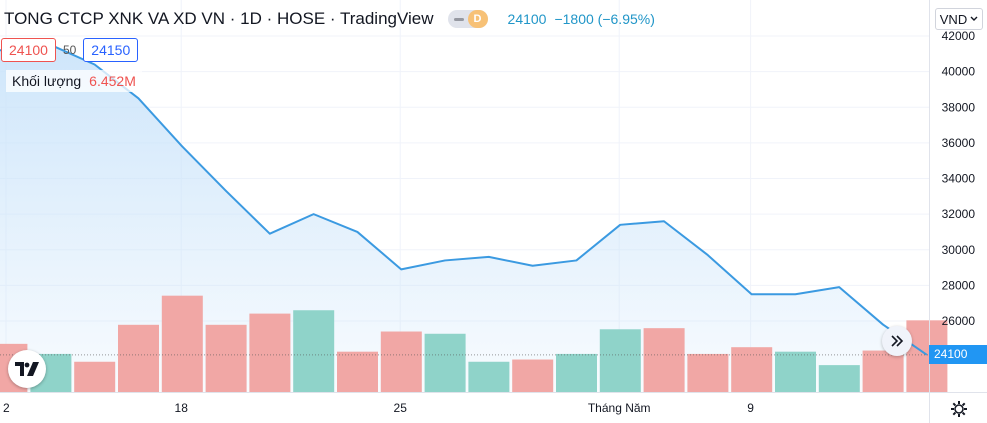 Image resolution: width=987 pixels, height=423 pixels. I want to click on interval-pill: D, so click(467, 19).